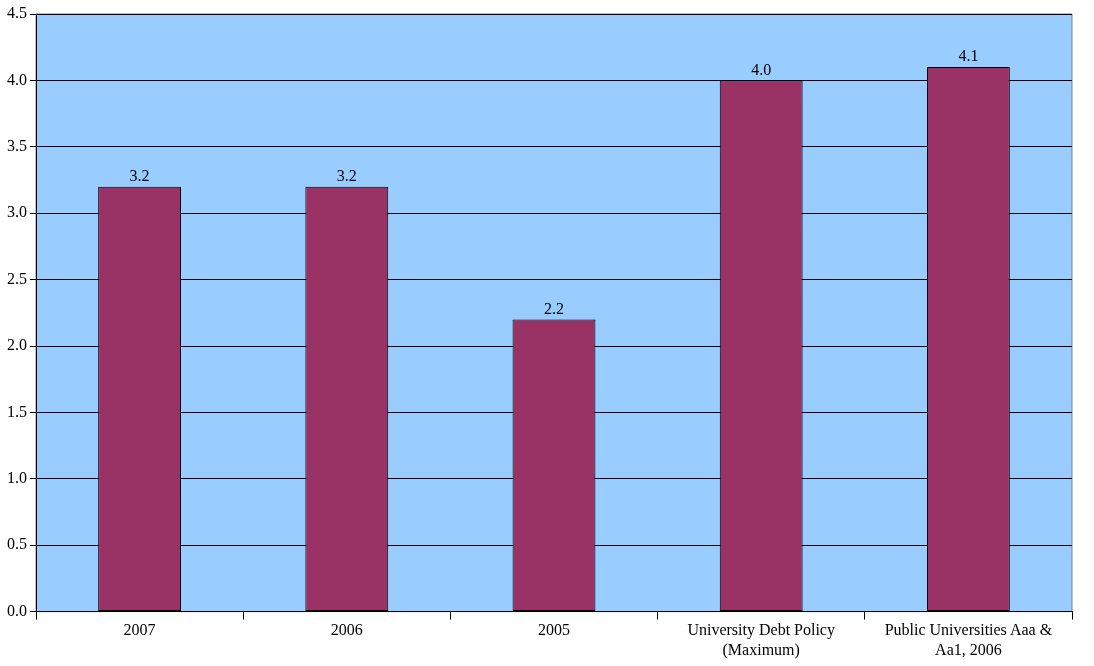  Describe the element at coordinates (17, 610) in the screenshot. I see `y-tick-label: 0.0` at that location.